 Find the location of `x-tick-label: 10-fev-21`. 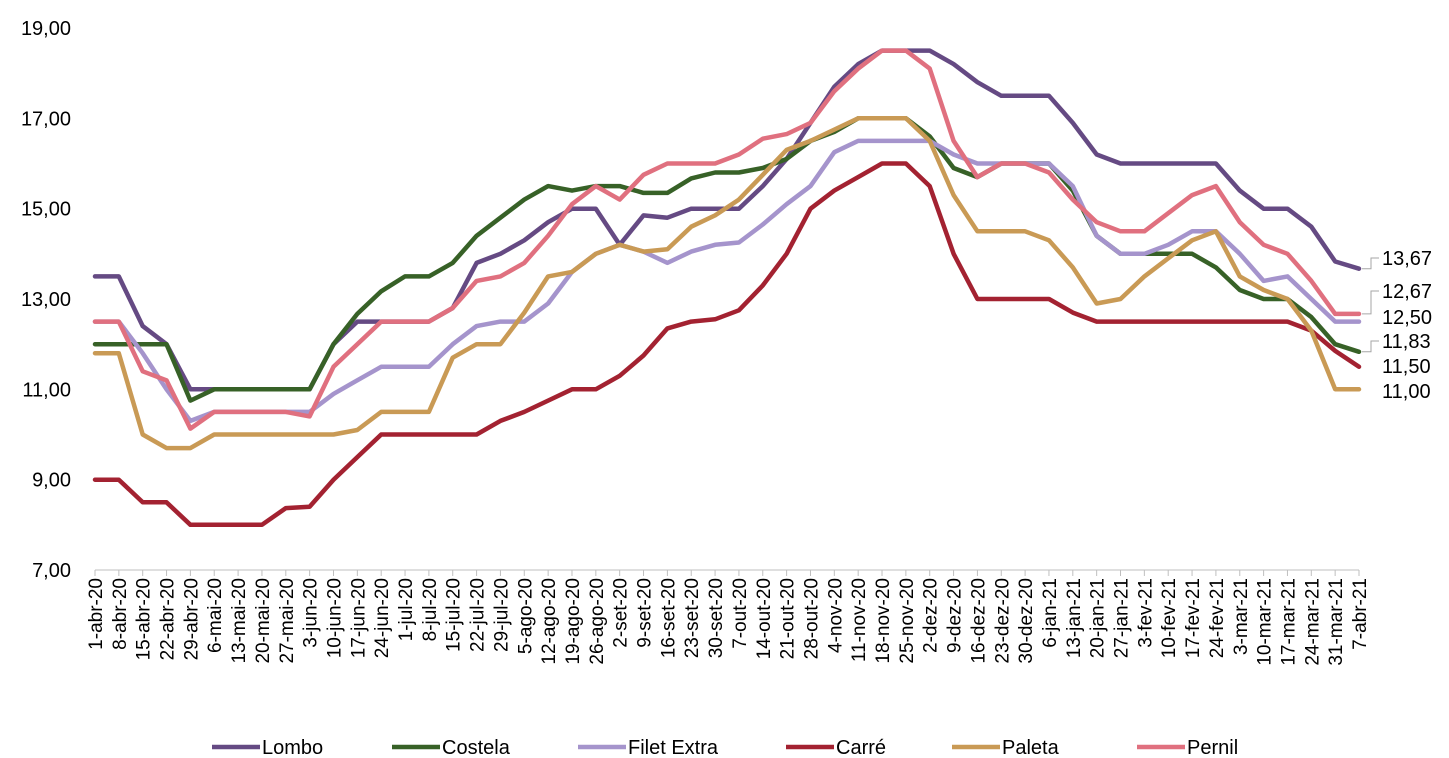

x-tick-label: 10-fev-21 is located at coordinates (1169, 618).